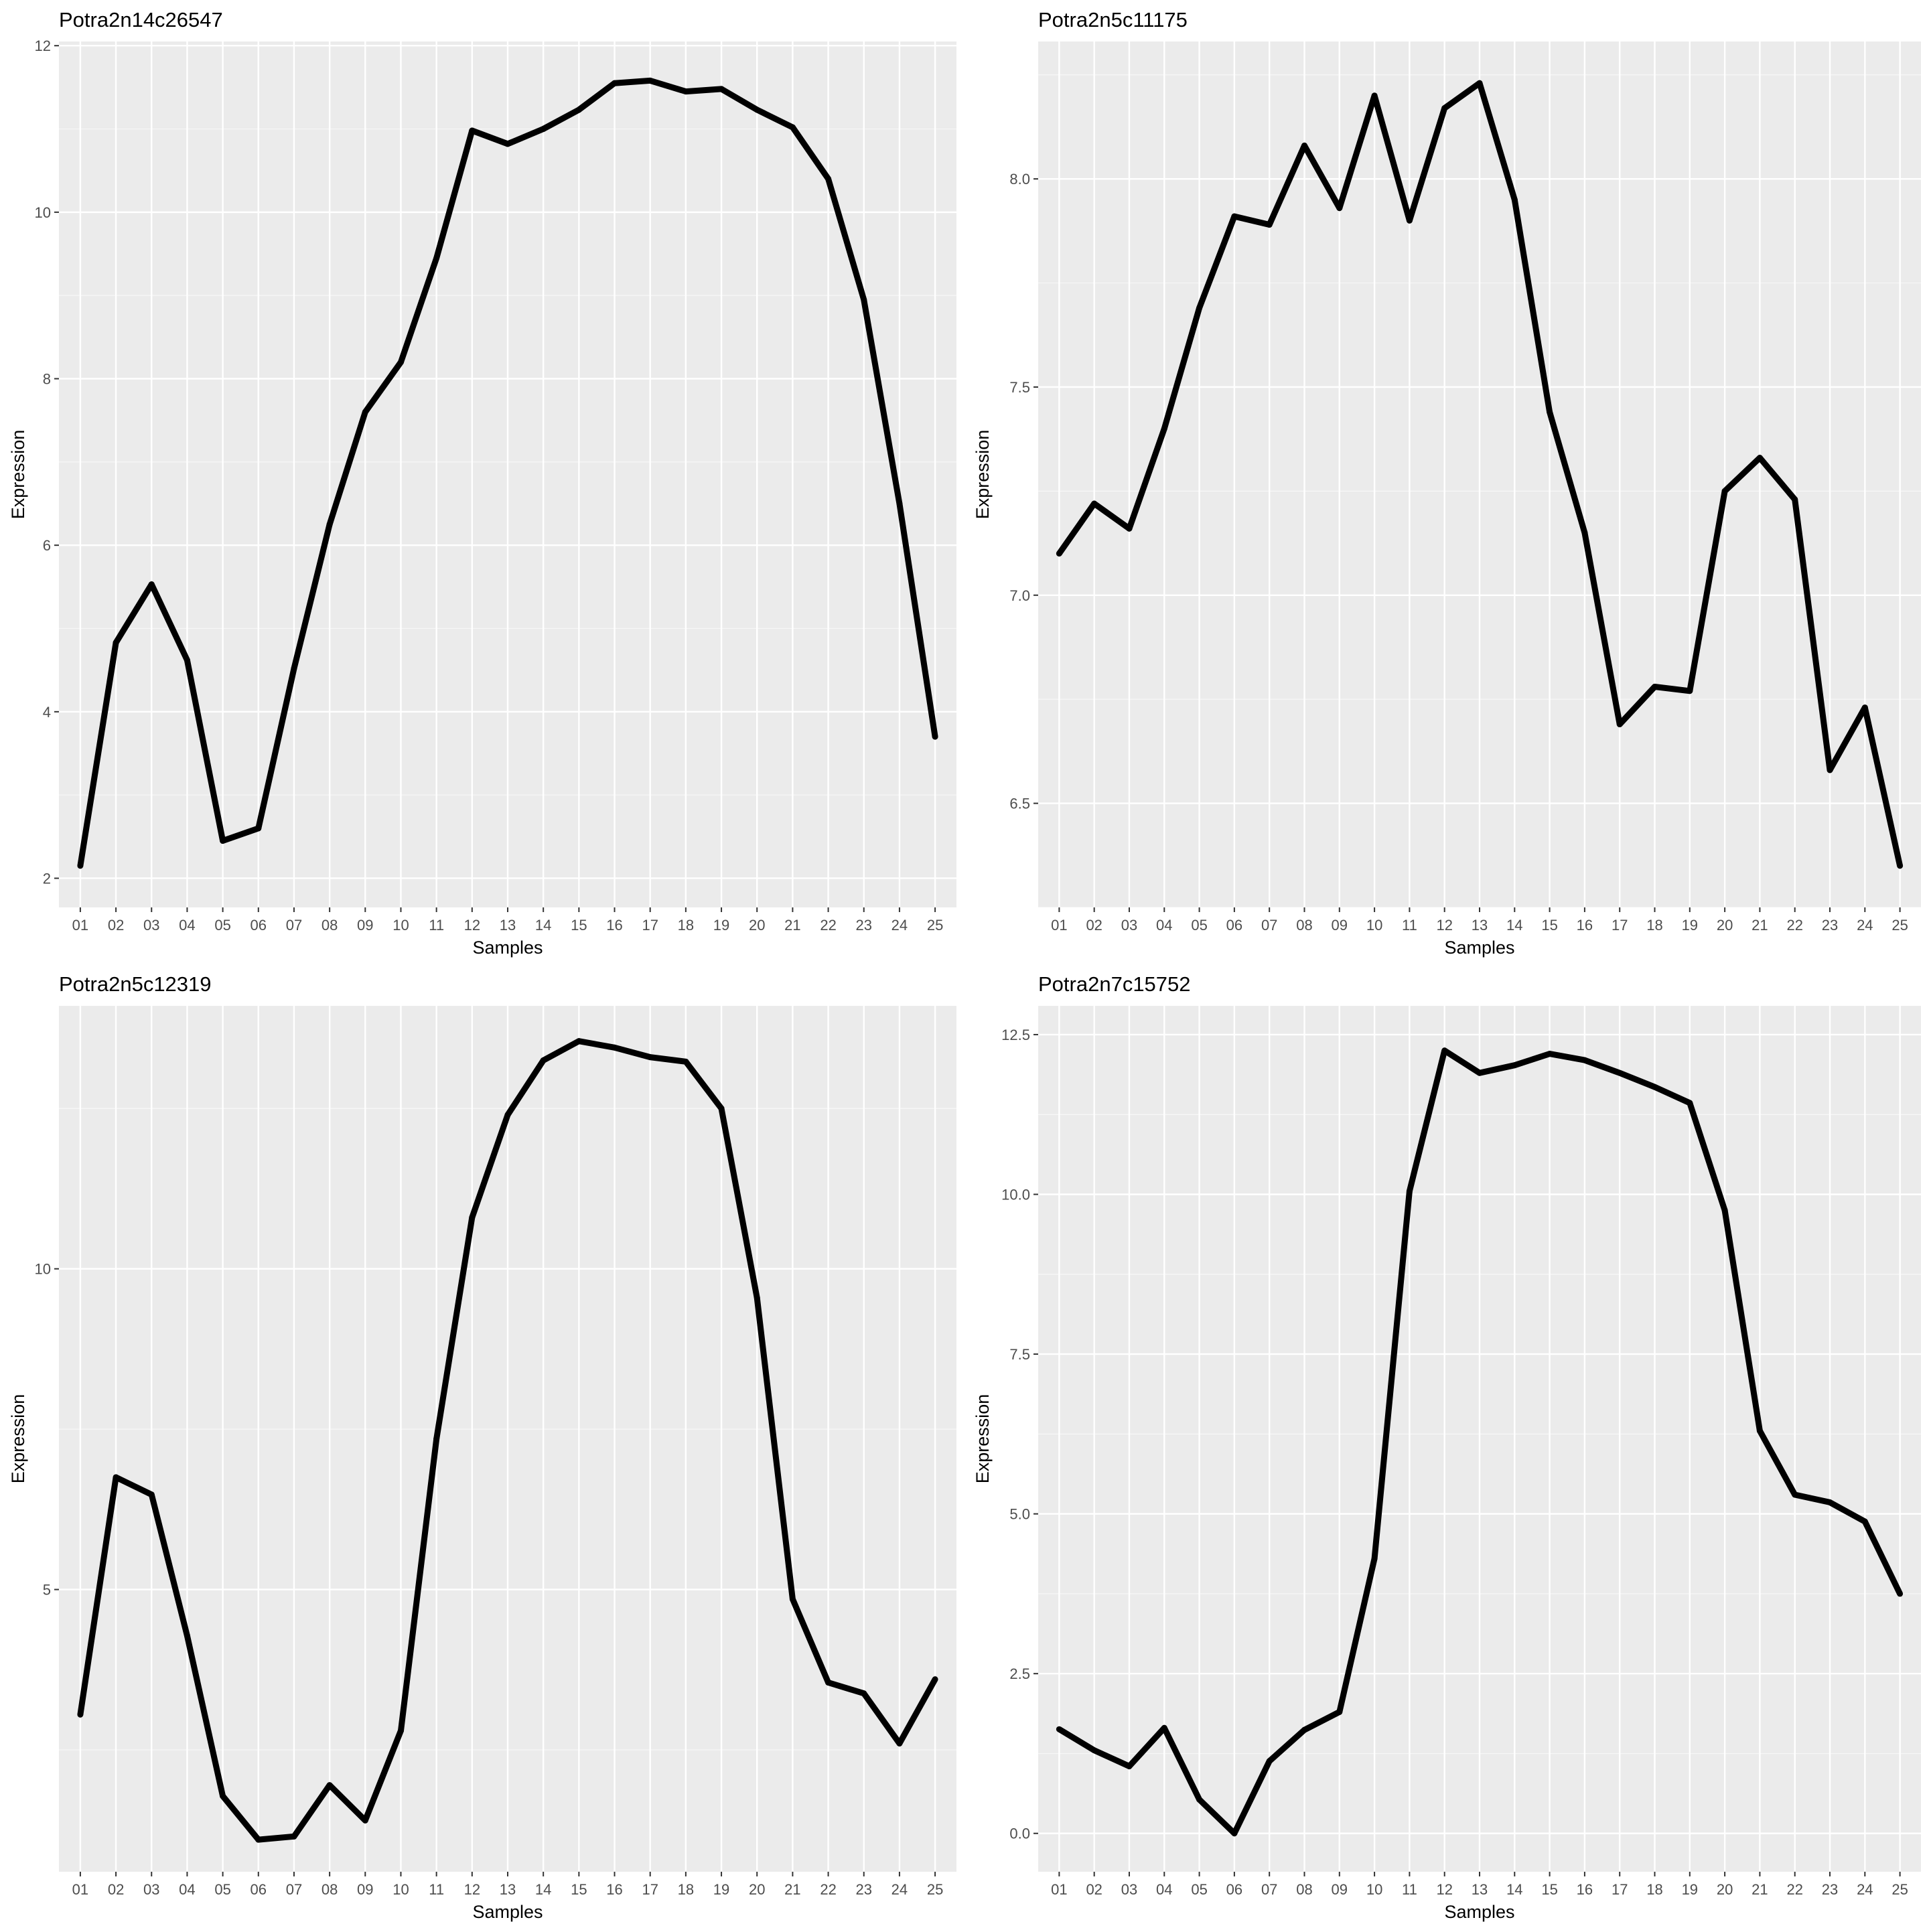  Describe the element at coordinates (1094, 926) in the screenshot. I see `x-tick-label: 02` at that location.